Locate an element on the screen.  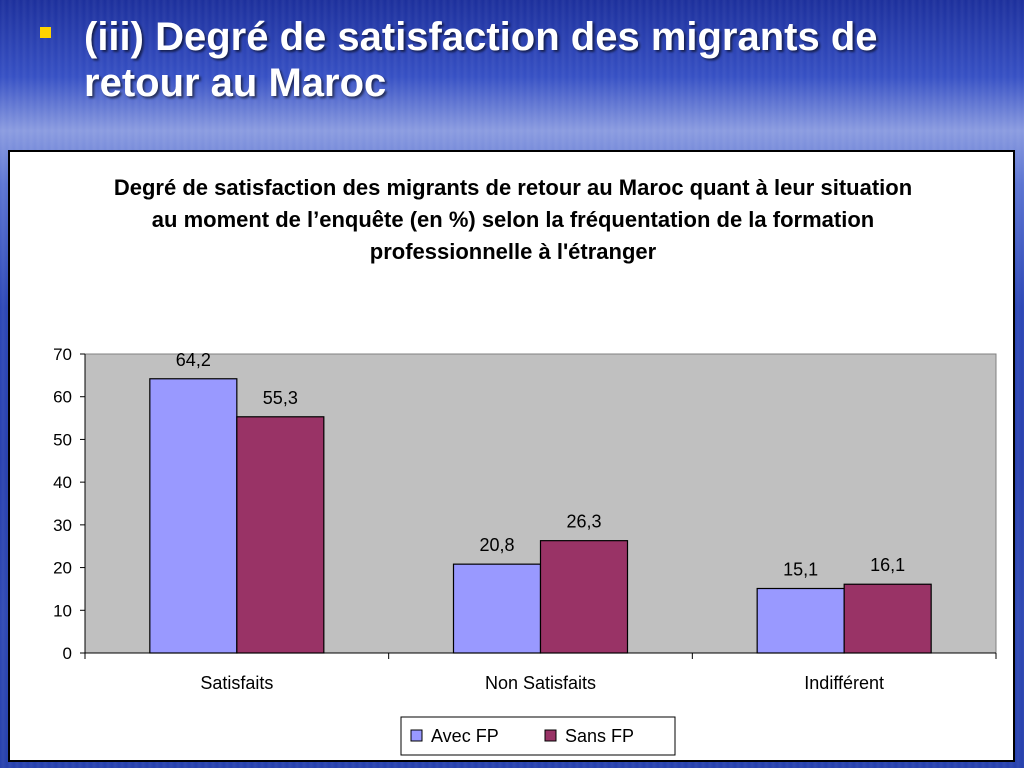
y-tick-label: 0 is located at coordinates (67, 653).